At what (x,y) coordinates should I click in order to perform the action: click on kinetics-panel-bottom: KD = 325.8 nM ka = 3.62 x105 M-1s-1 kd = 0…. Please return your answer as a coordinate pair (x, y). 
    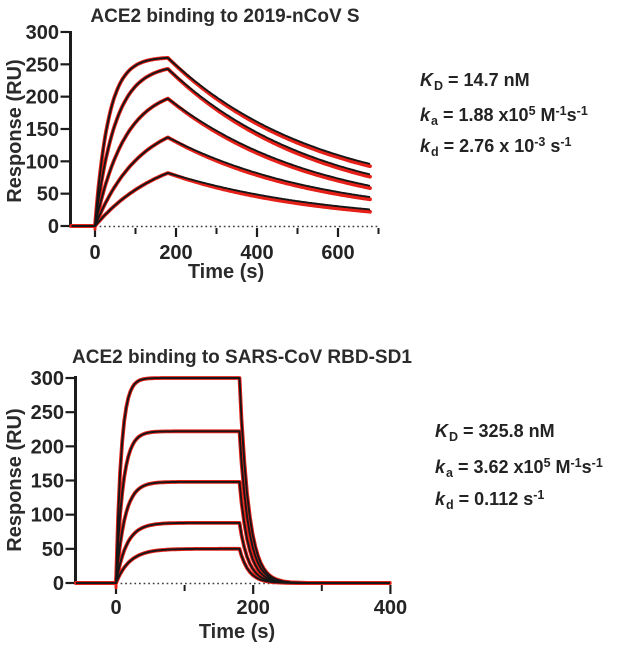
    Looking at the image, I should click on (519, 463).